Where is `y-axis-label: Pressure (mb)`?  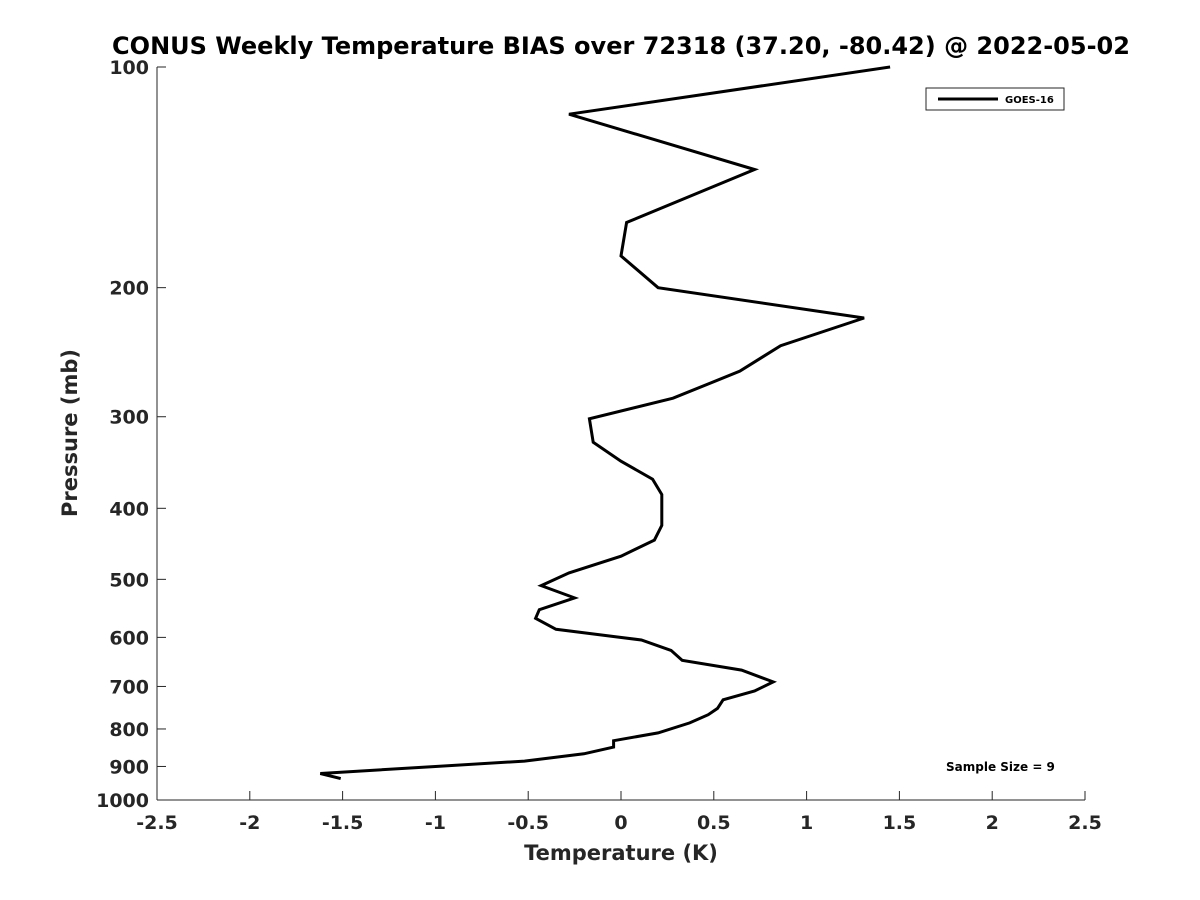
y-axis-label: Pressure (mb) is located at coordinates (70, 433).